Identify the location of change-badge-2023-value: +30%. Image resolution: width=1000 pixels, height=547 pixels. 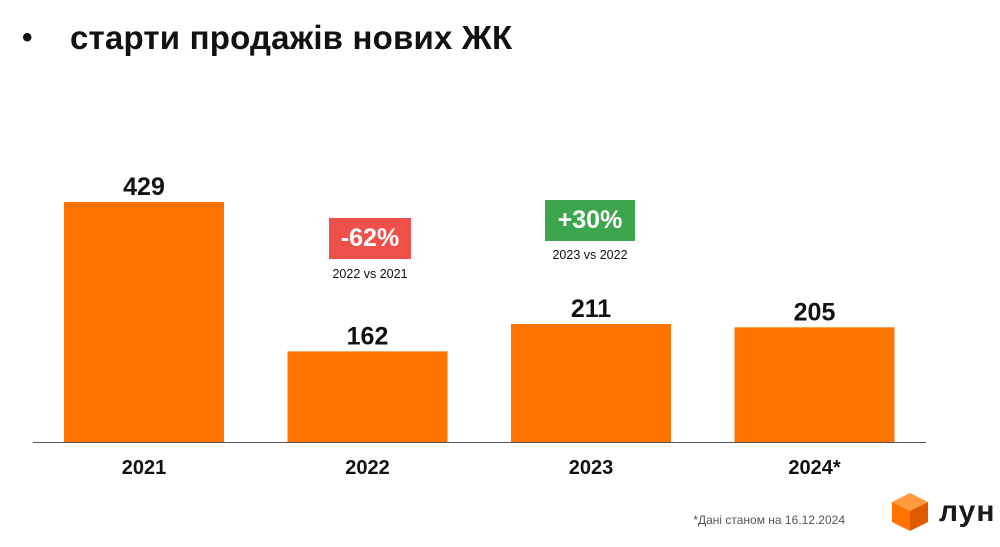
(590, 220).